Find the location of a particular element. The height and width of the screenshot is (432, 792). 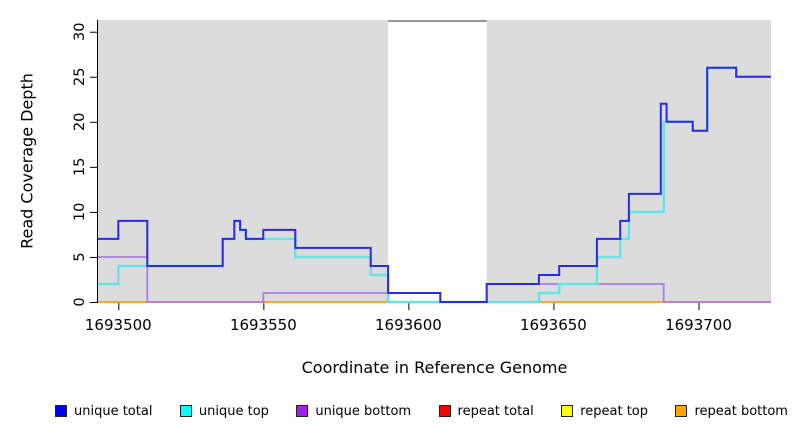

x-tick-label: 1693600 is located at coordinates (408, 325).